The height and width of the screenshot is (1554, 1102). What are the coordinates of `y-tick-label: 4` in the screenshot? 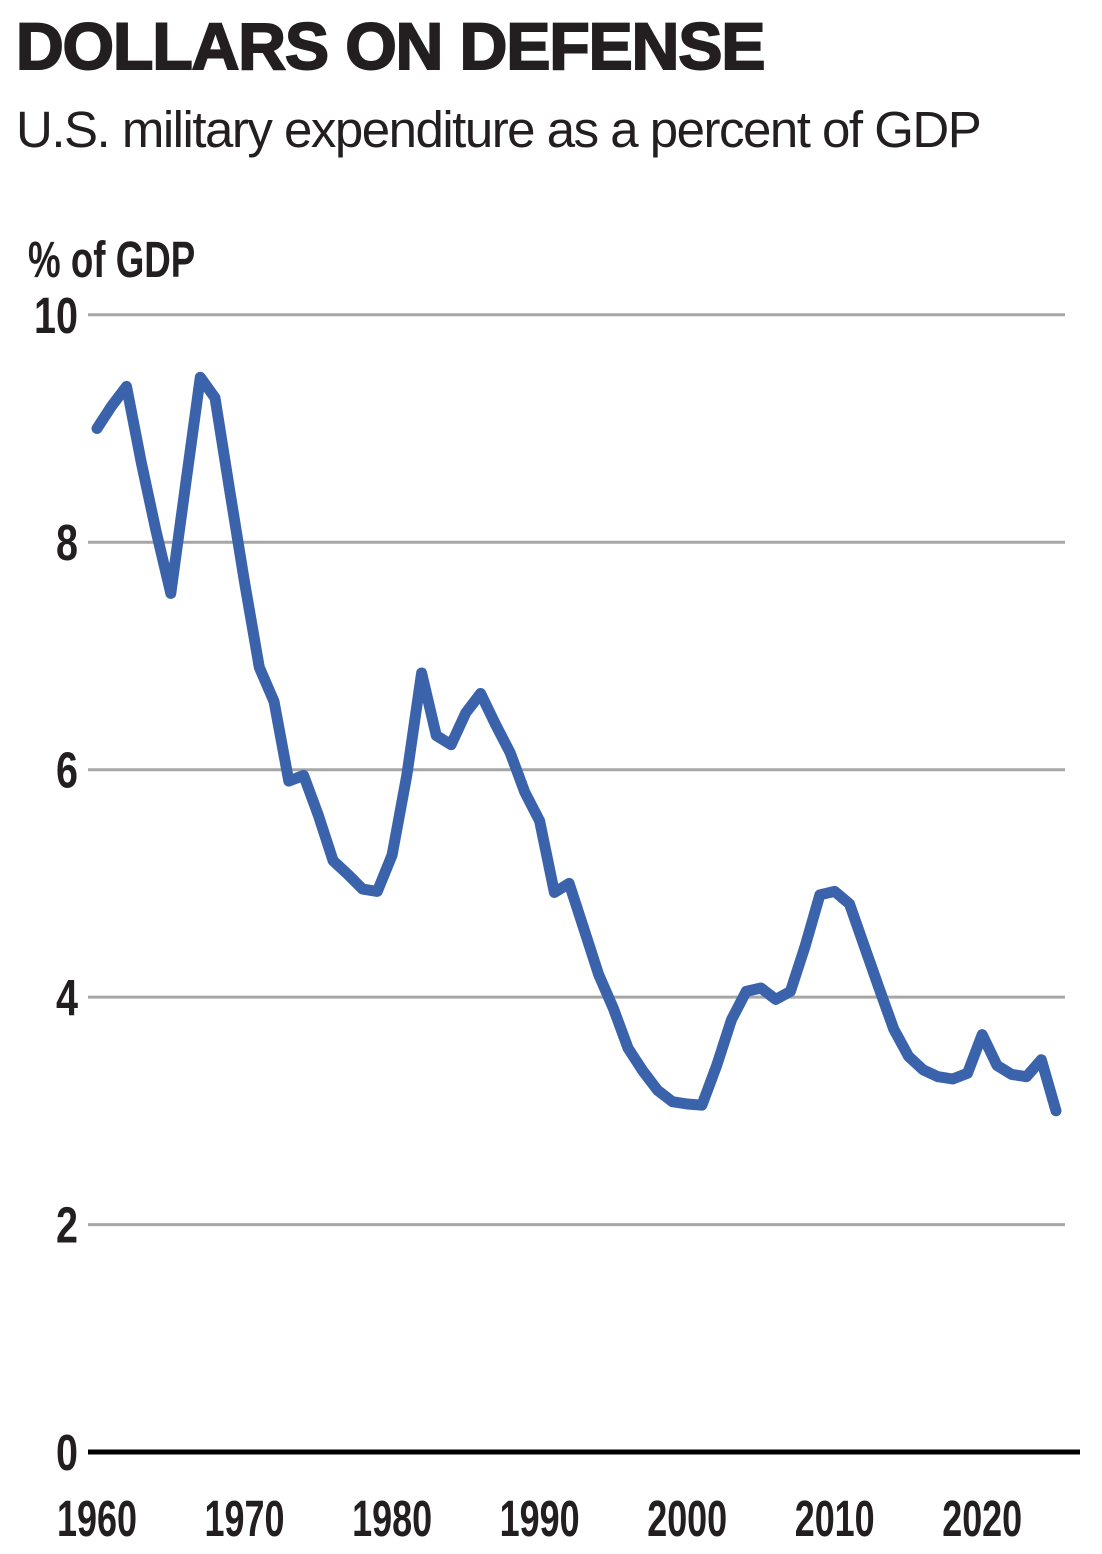 It's located at (67, 997).